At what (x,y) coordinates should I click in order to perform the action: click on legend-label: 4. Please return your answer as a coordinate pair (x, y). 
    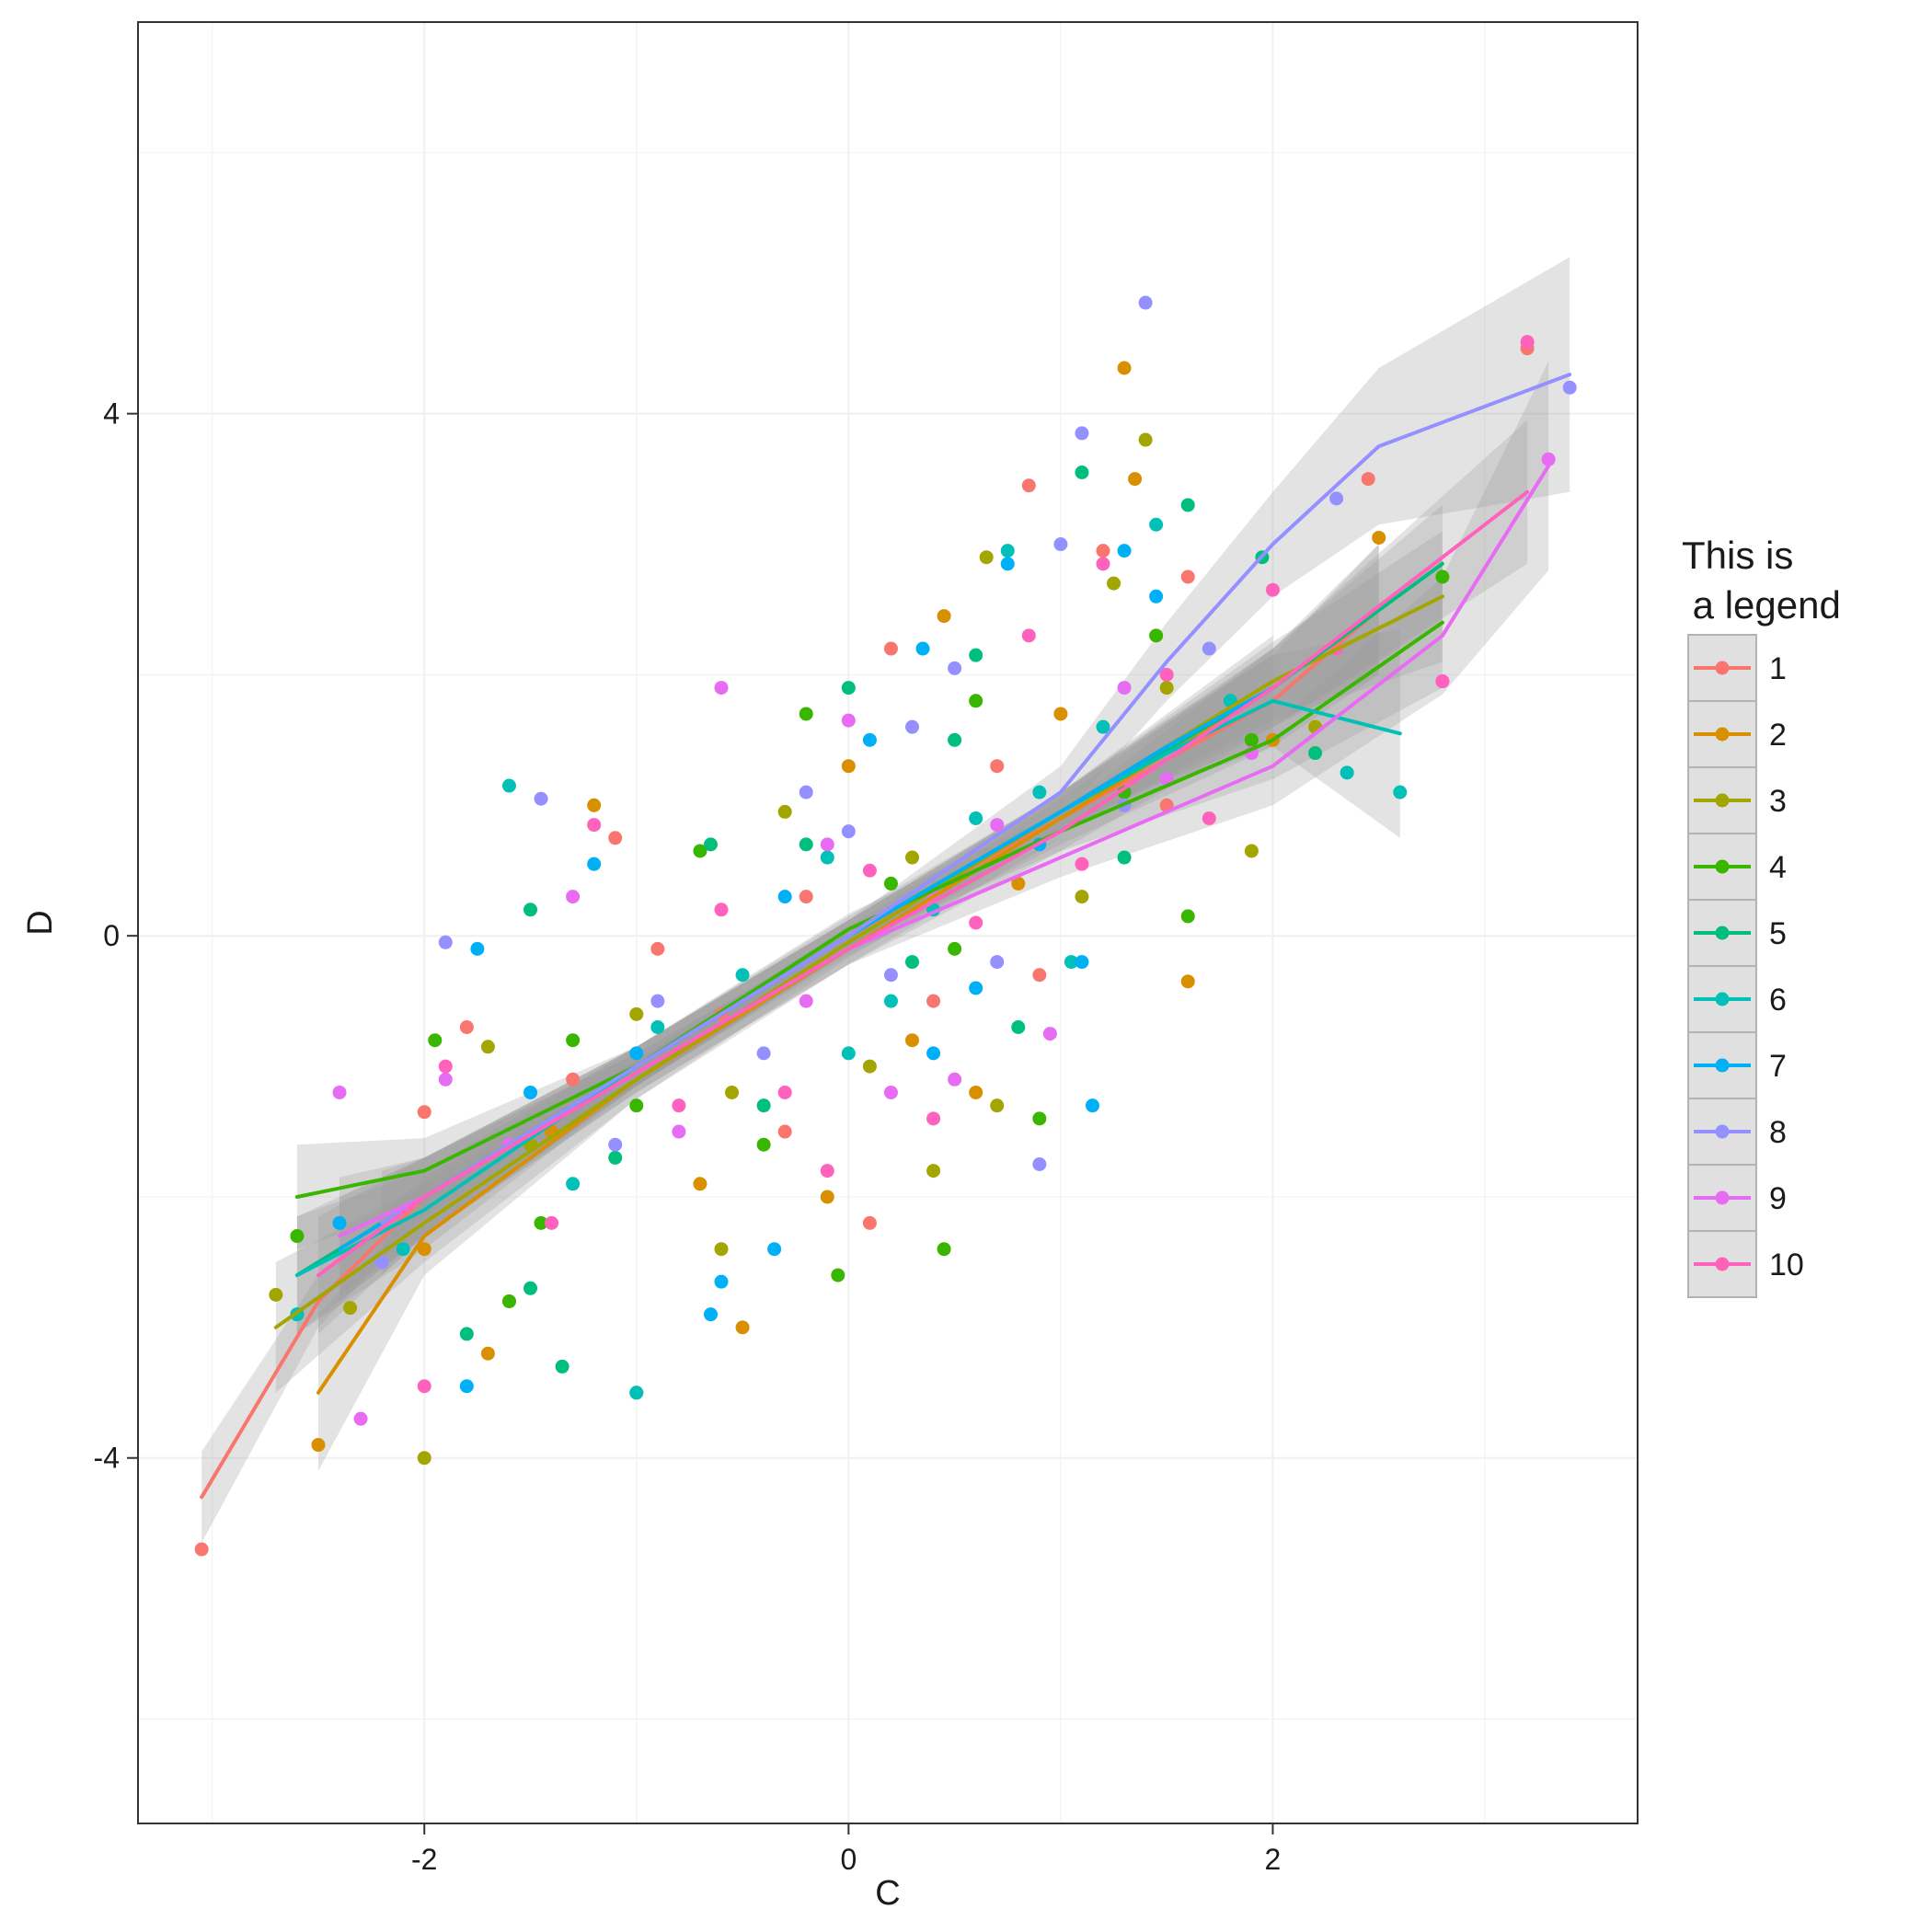
    Looking at the image, I should click on (1778, 867).